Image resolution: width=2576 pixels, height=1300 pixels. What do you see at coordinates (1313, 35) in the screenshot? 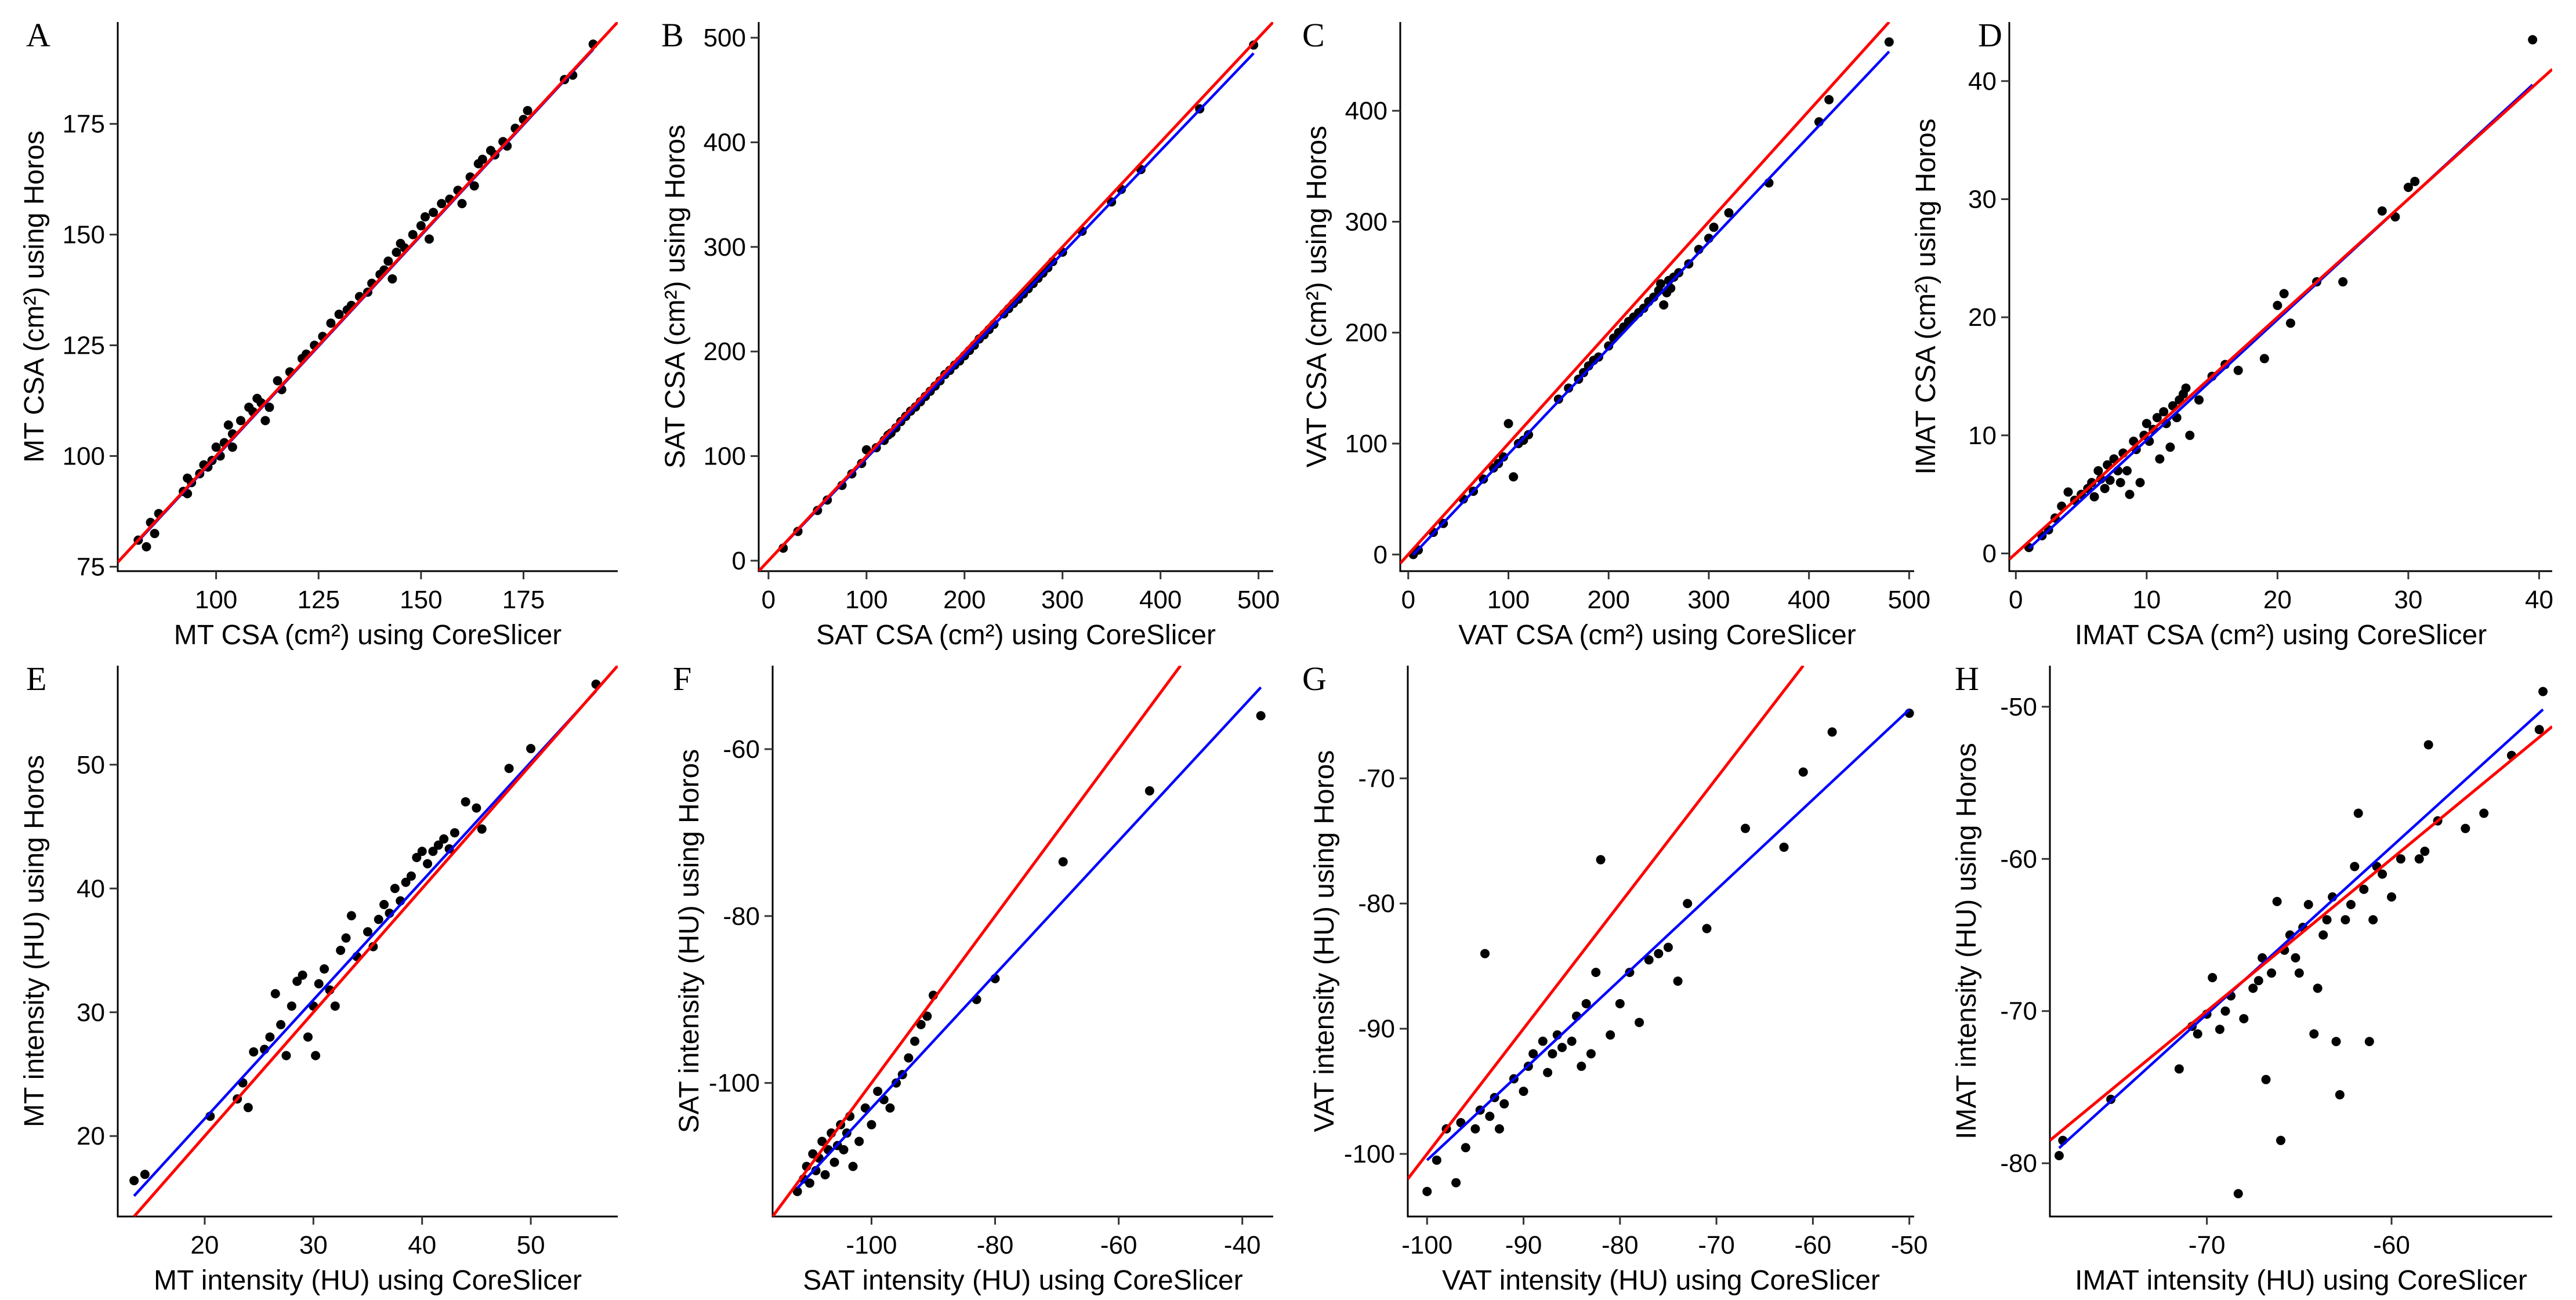
I see `panel-letter-c: C` at bounding box center [1313, 35].